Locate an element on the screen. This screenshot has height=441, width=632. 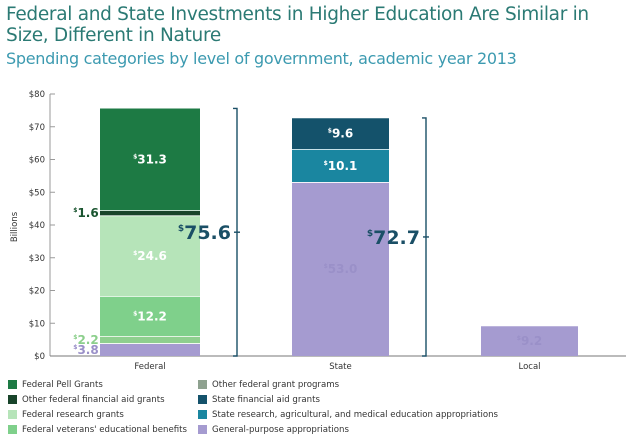
total-label: $72.7 is located at coordinates (393, 238).